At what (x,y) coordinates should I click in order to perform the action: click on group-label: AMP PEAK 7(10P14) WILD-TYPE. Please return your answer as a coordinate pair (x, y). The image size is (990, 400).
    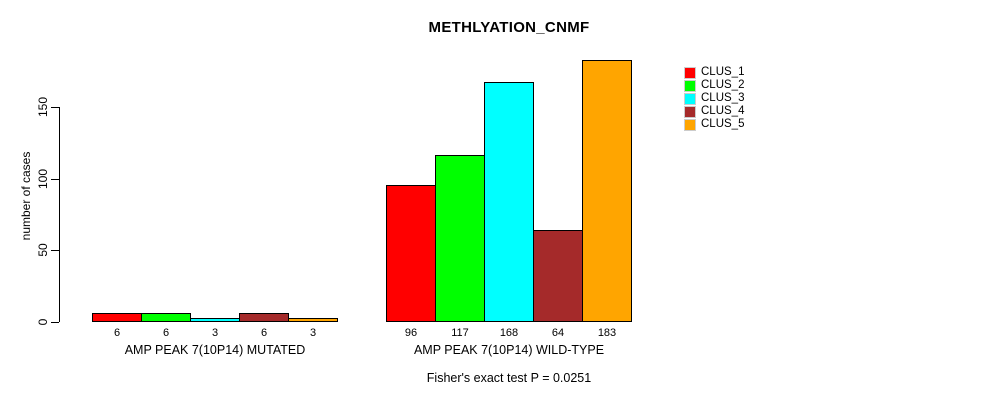
    Looking at the image, I should click on (509, 350).